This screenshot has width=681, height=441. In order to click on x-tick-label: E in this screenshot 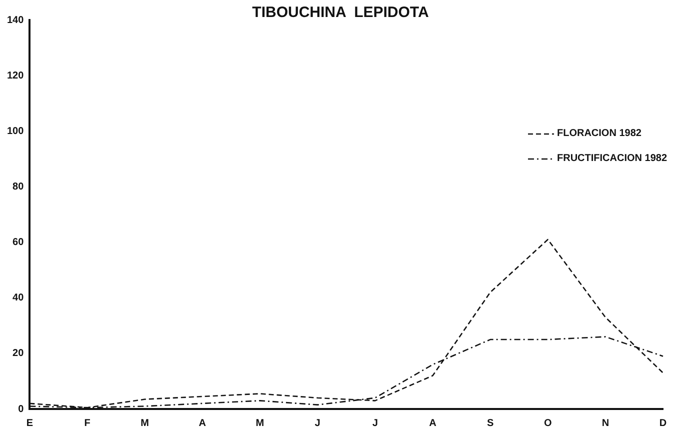, I will do `click(30, 423)`.